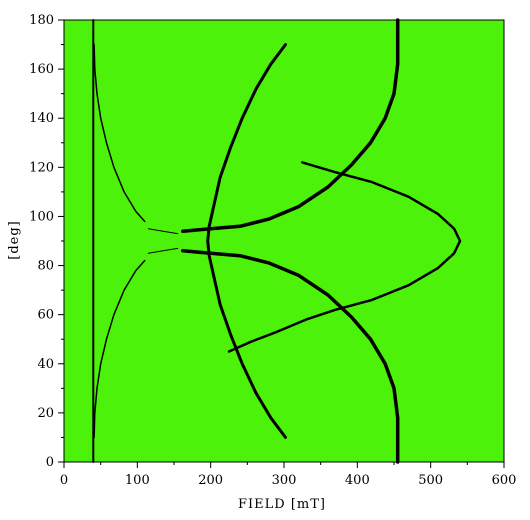 This screenshot has width=530, height=520. I want to click on x-axis-title: FIELD [mT], so click(282, 504).